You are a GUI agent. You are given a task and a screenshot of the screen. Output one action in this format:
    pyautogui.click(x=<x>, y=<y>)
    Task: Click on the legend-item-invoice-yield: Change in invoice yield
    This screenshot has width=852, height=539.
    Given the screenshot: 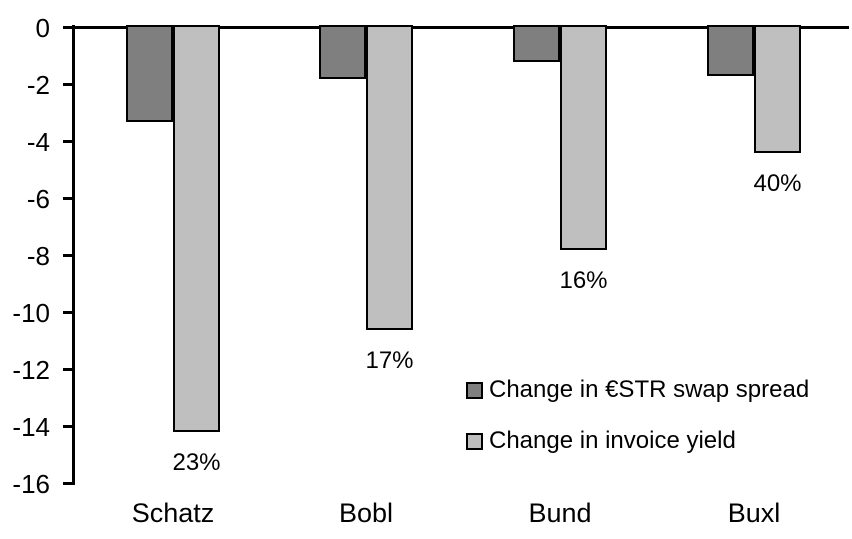 What is the action you would take?
    pyautogui.click(x=601, y=441)
    